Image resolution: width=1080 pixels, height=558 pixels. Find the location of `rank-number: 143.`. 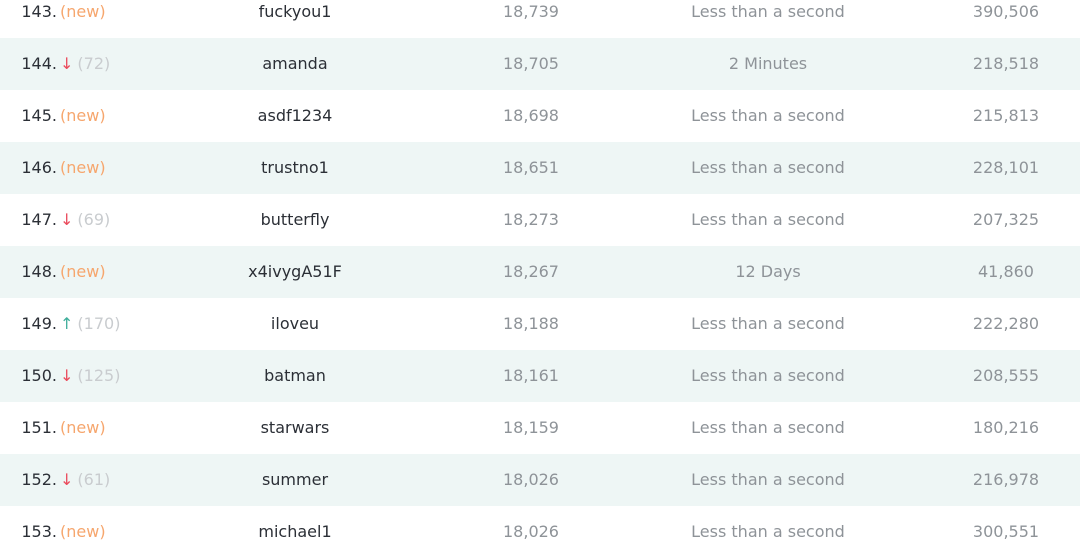

rank-number: 143. is located at coordinates (39, 11).